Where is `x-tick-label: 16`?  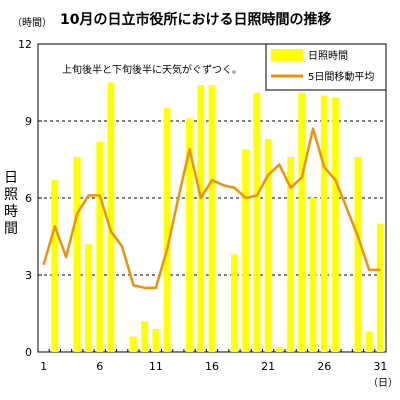
x-tick-label: 16 is located at coordinates (212, 366).